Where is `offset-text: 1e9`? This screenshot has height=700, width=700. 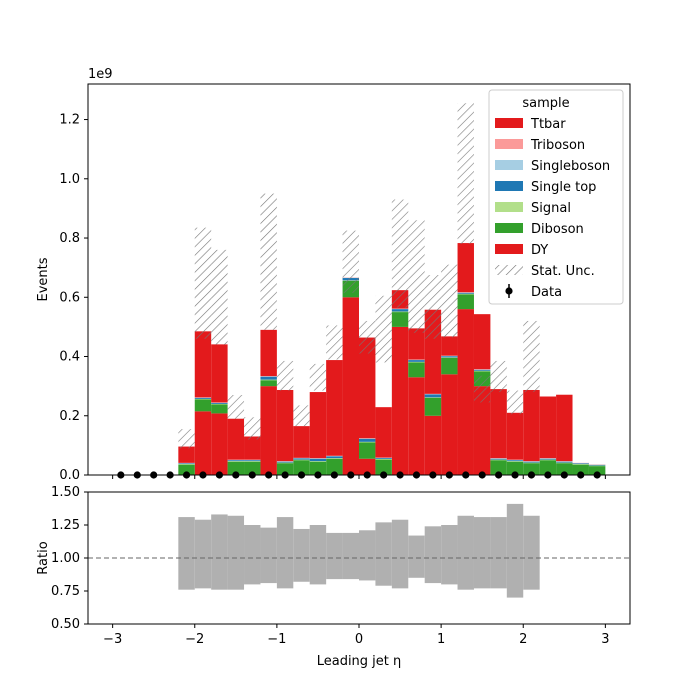
offset-text: 1e9 is located at coordinates (100, 74).